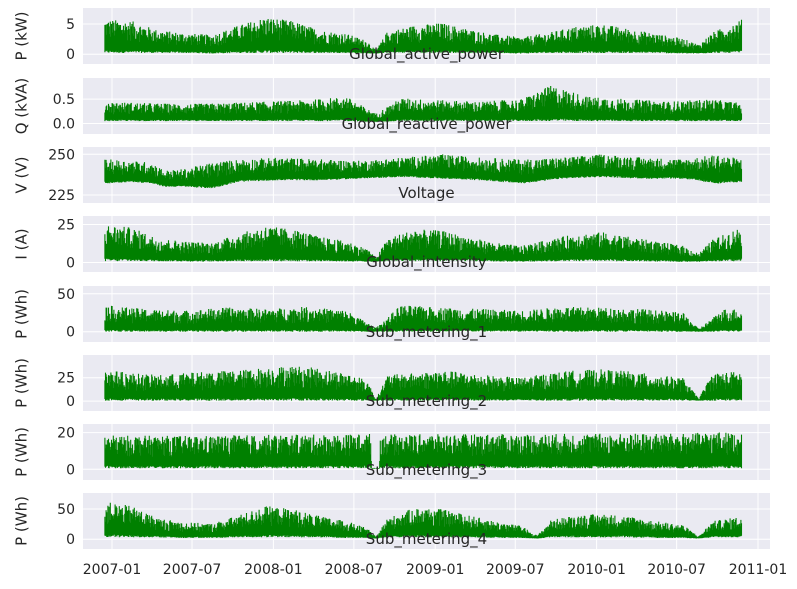  I want to click on y-tick-label: 250, so click(61, 155).